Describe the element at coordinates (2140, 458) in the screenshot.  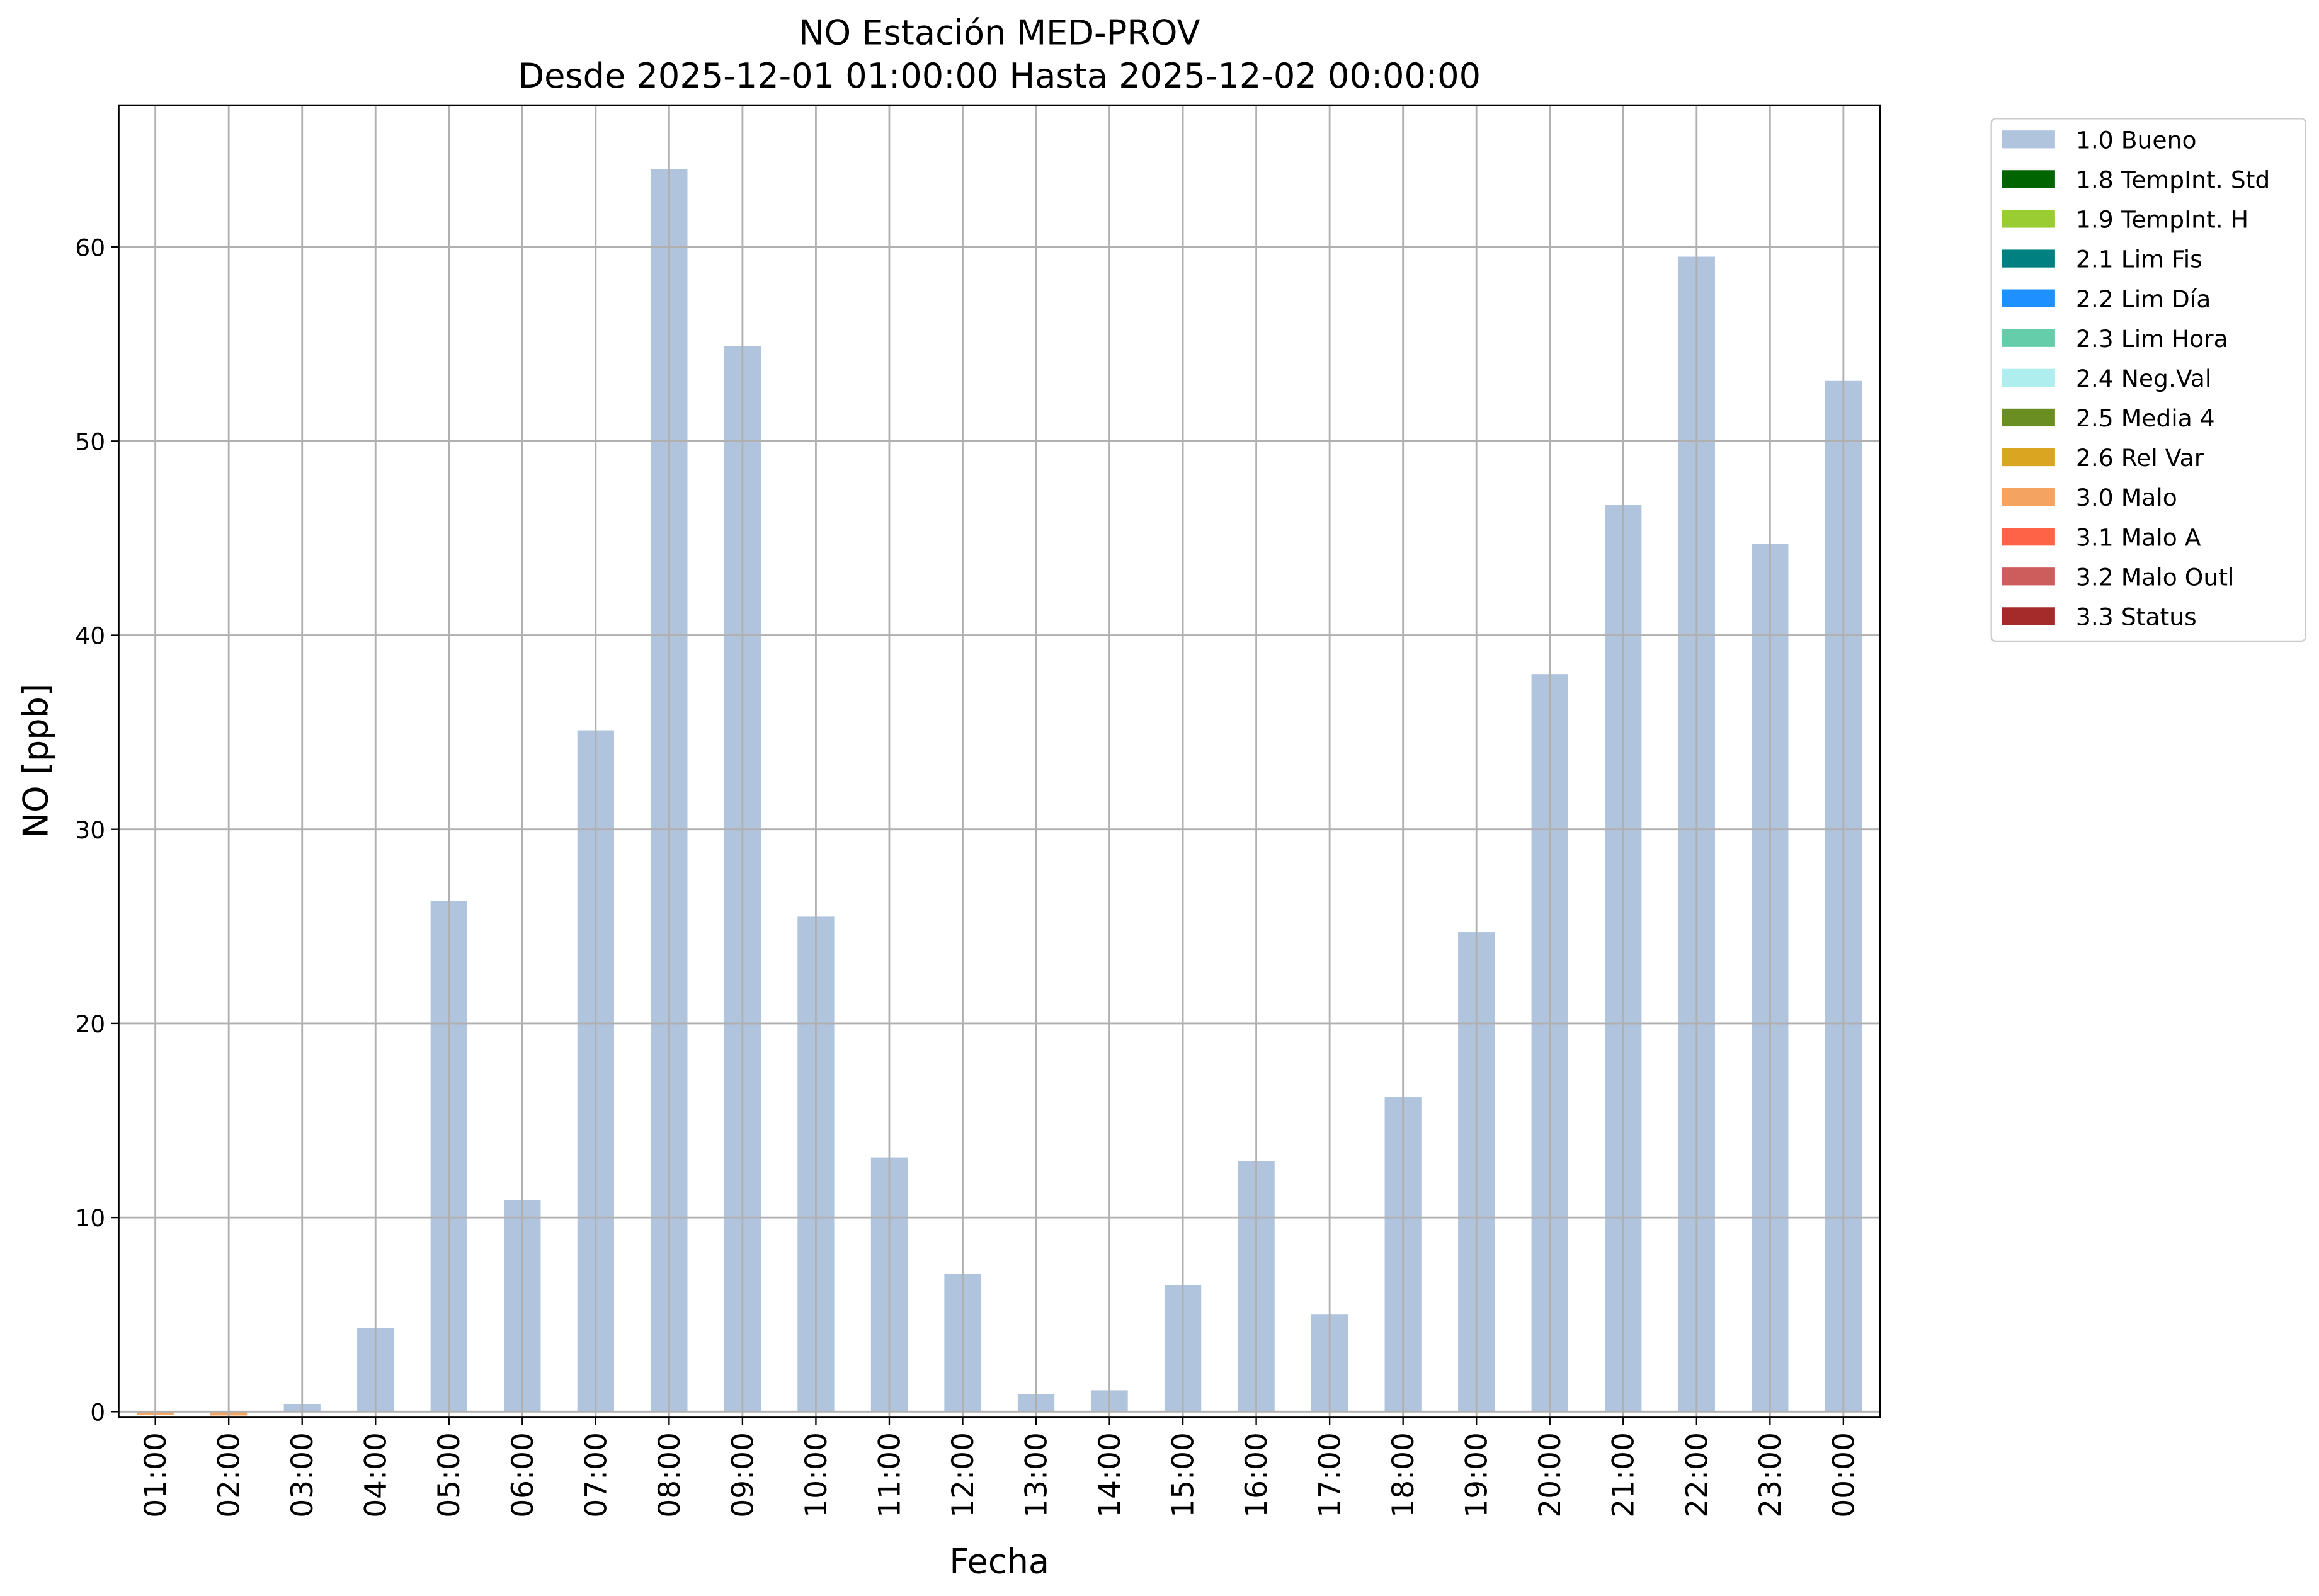
I see `legend-label: 2.6 Rel Var` at that location.